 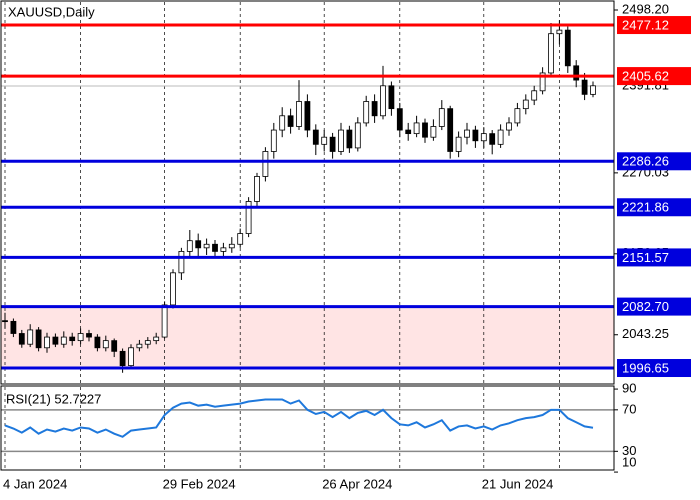 What do you see at coordinates (645, 76) in the screenshot?
I see `level-label: 2405.62` at bounding box center [645, 76].